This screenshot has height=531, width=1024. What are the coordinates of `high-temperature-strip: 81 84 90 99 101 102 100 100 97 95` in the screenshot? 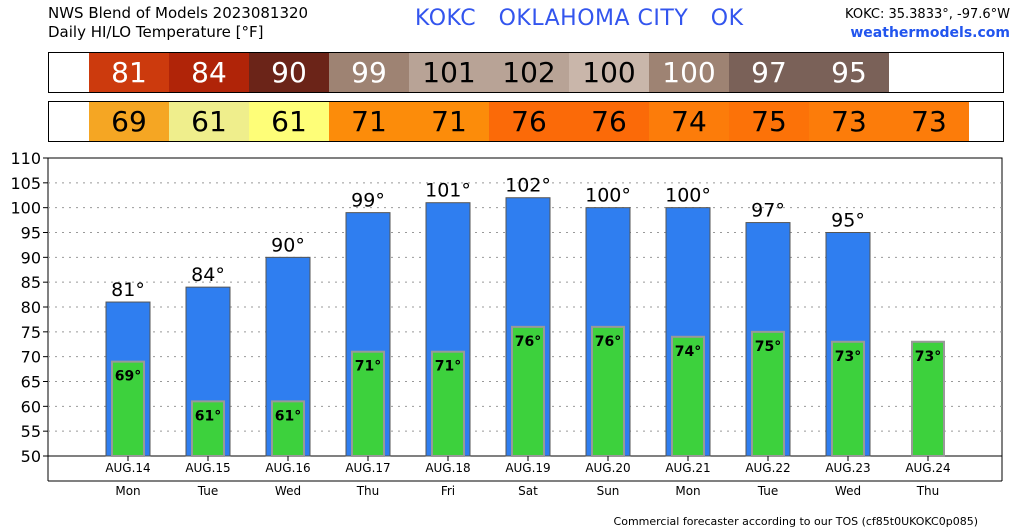 It's located at (526, 72).